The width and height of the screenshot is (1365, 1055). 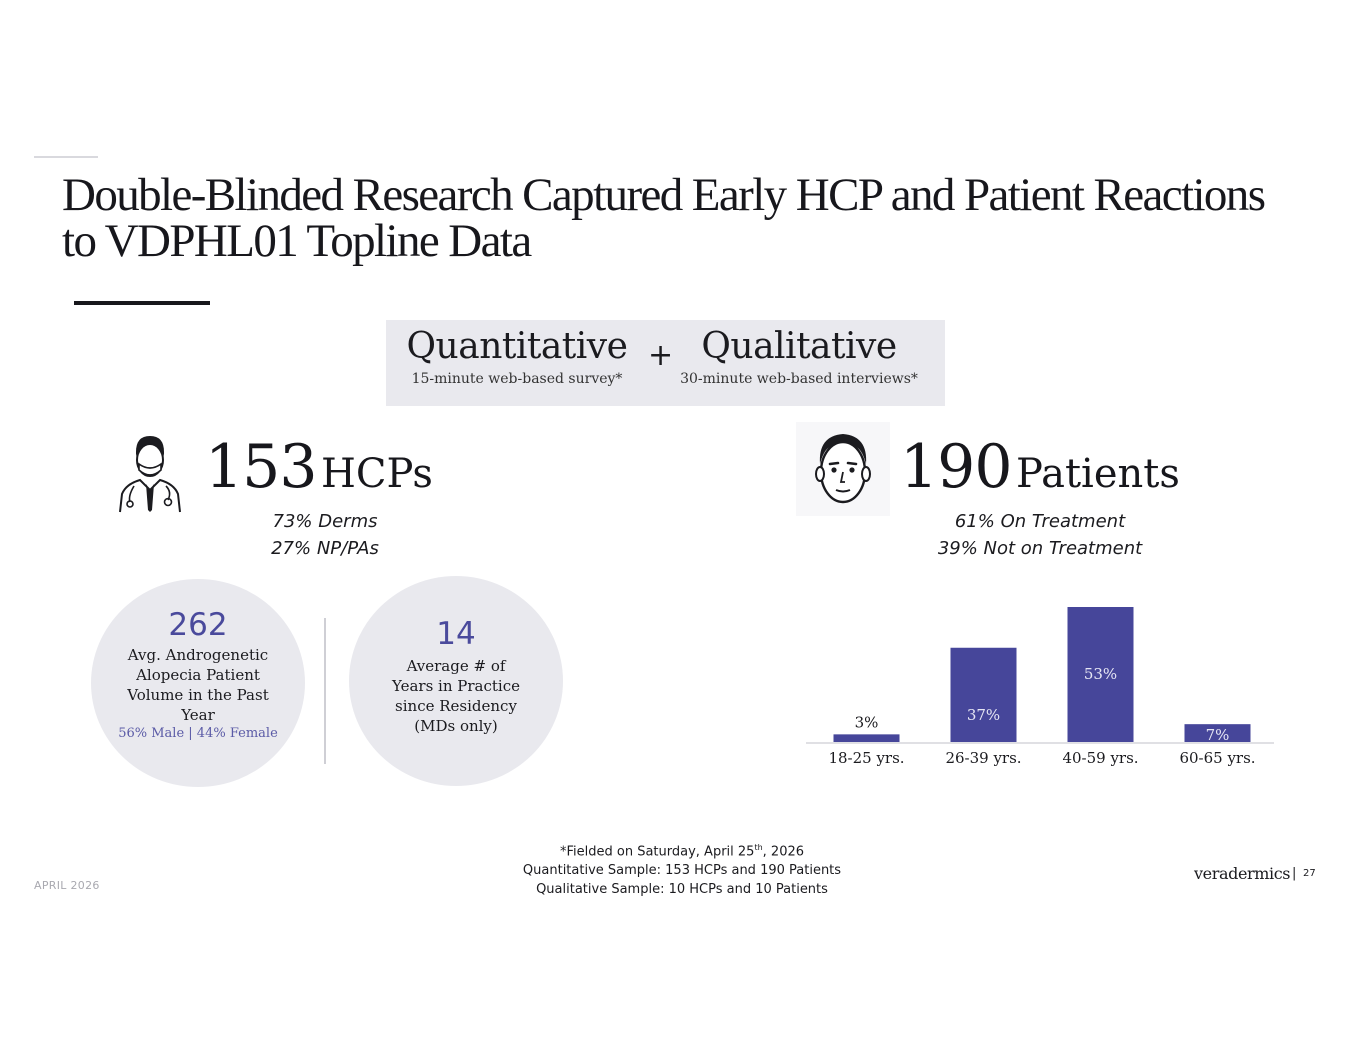 I want to click on years-line1: Average # of, so click(x=456, y=666).